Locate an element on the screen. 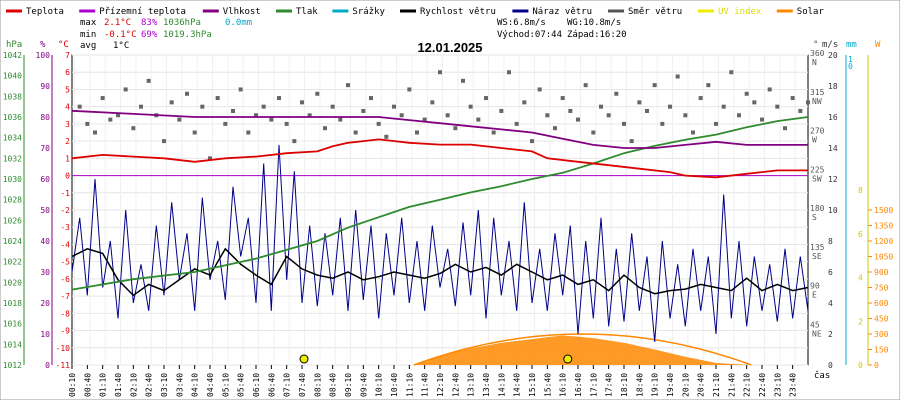 Image resolution: width=900 pixels, height=400 pixels. pressure-tick-label: 1020 is located at coordinates (12, 282).